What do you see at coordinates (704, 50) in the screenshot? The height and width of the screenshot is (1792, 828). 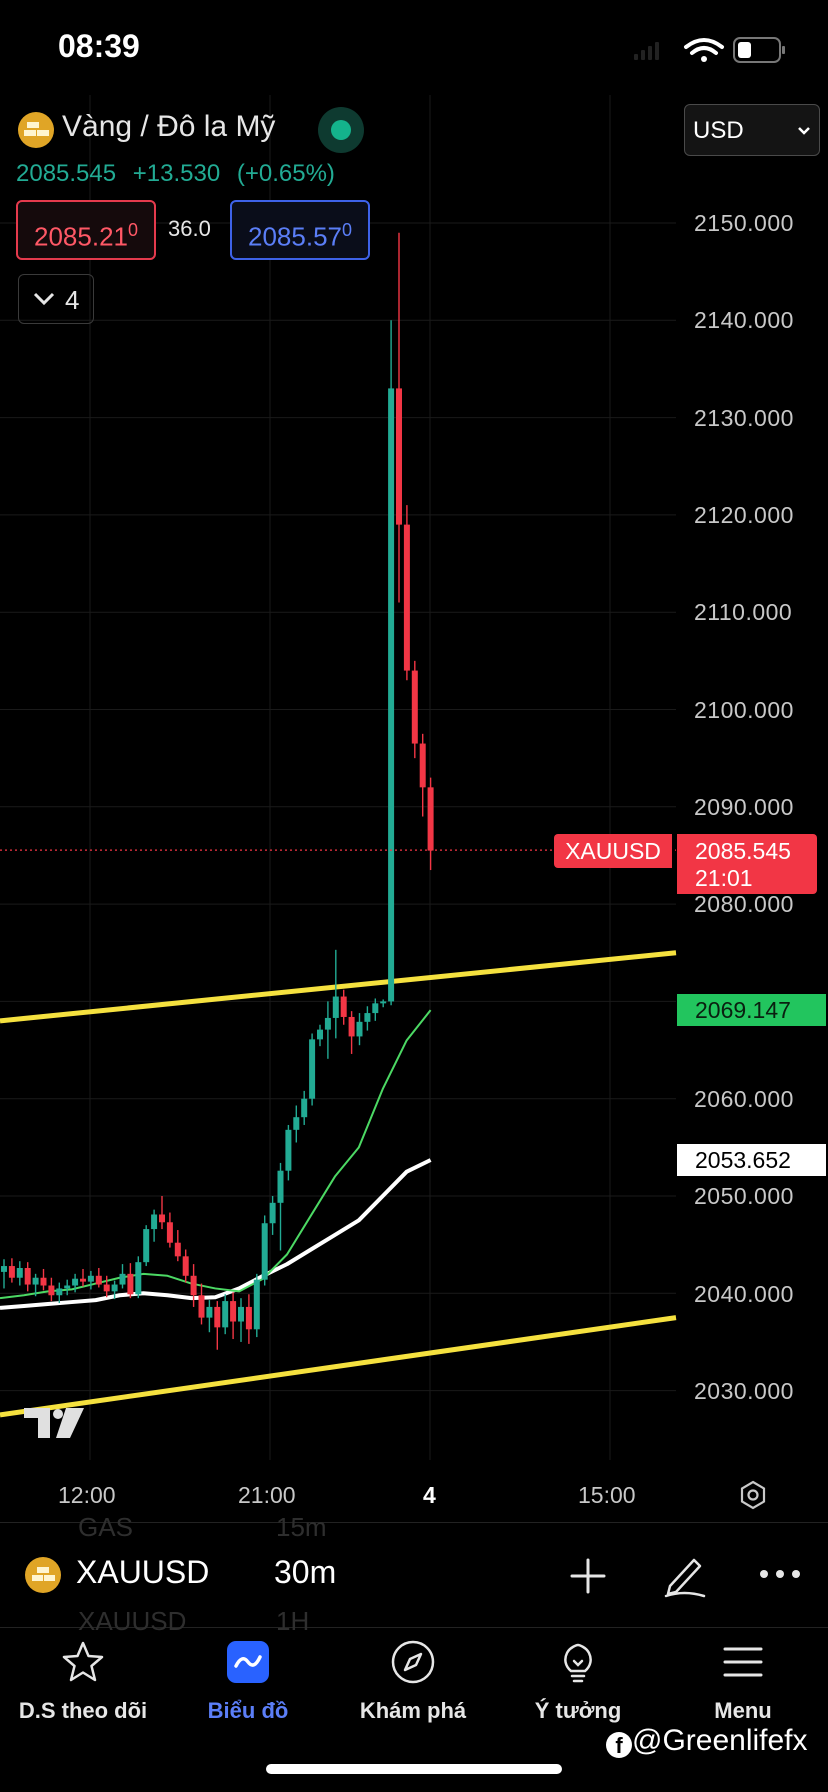 I see `wifi-icon` at bounding box center [704, 50].